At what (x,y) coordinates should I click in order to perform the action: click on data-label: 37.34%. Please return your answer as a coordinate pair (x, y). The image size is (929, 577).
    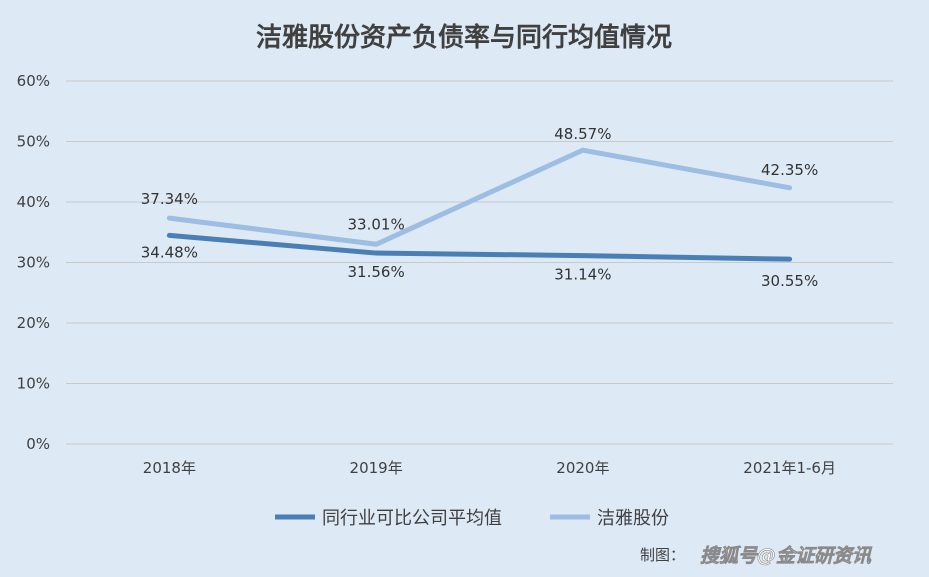
    Looking at the image, I should click on (169, 199).